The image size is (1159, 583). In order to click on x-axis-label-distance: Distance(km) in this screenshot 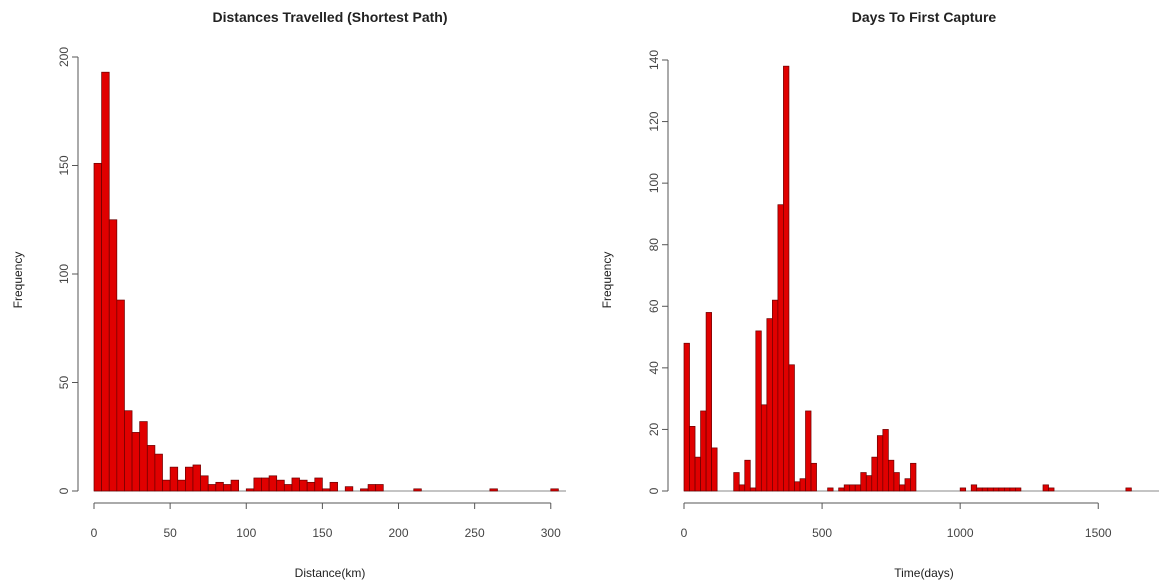, I will do `click(330, 573)`.